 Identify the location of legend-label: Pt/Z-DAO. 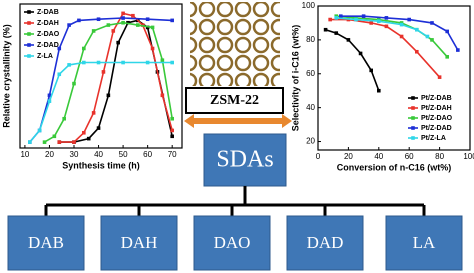
(437, 118).